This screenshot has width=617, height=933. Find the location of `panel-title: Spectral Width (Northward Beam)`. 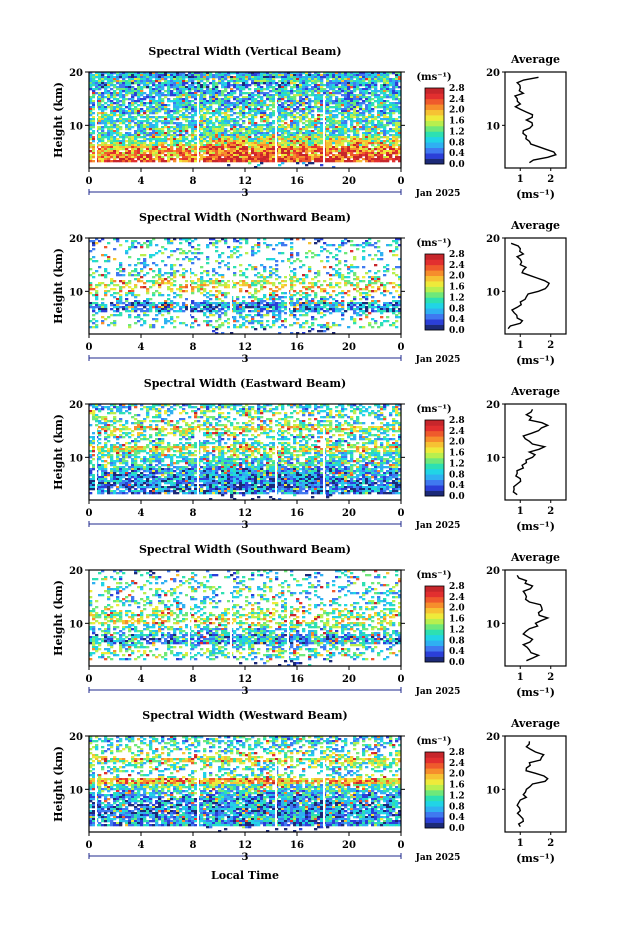

panel-title: Spectral Width (Northward Beam) is located at coordinates (245, 217).